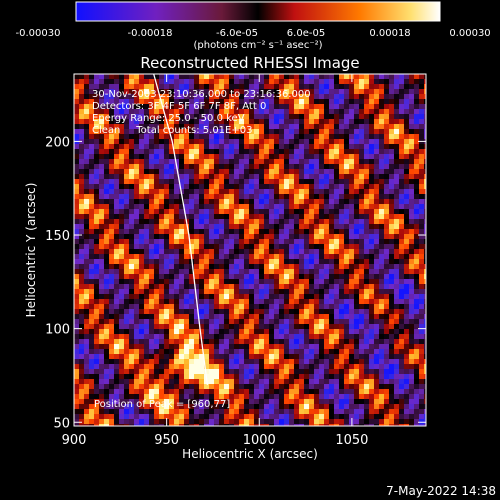 The width and height of the screenshot is (500, 500). I want to click on y-tick-label: 100, so click(57, 330).